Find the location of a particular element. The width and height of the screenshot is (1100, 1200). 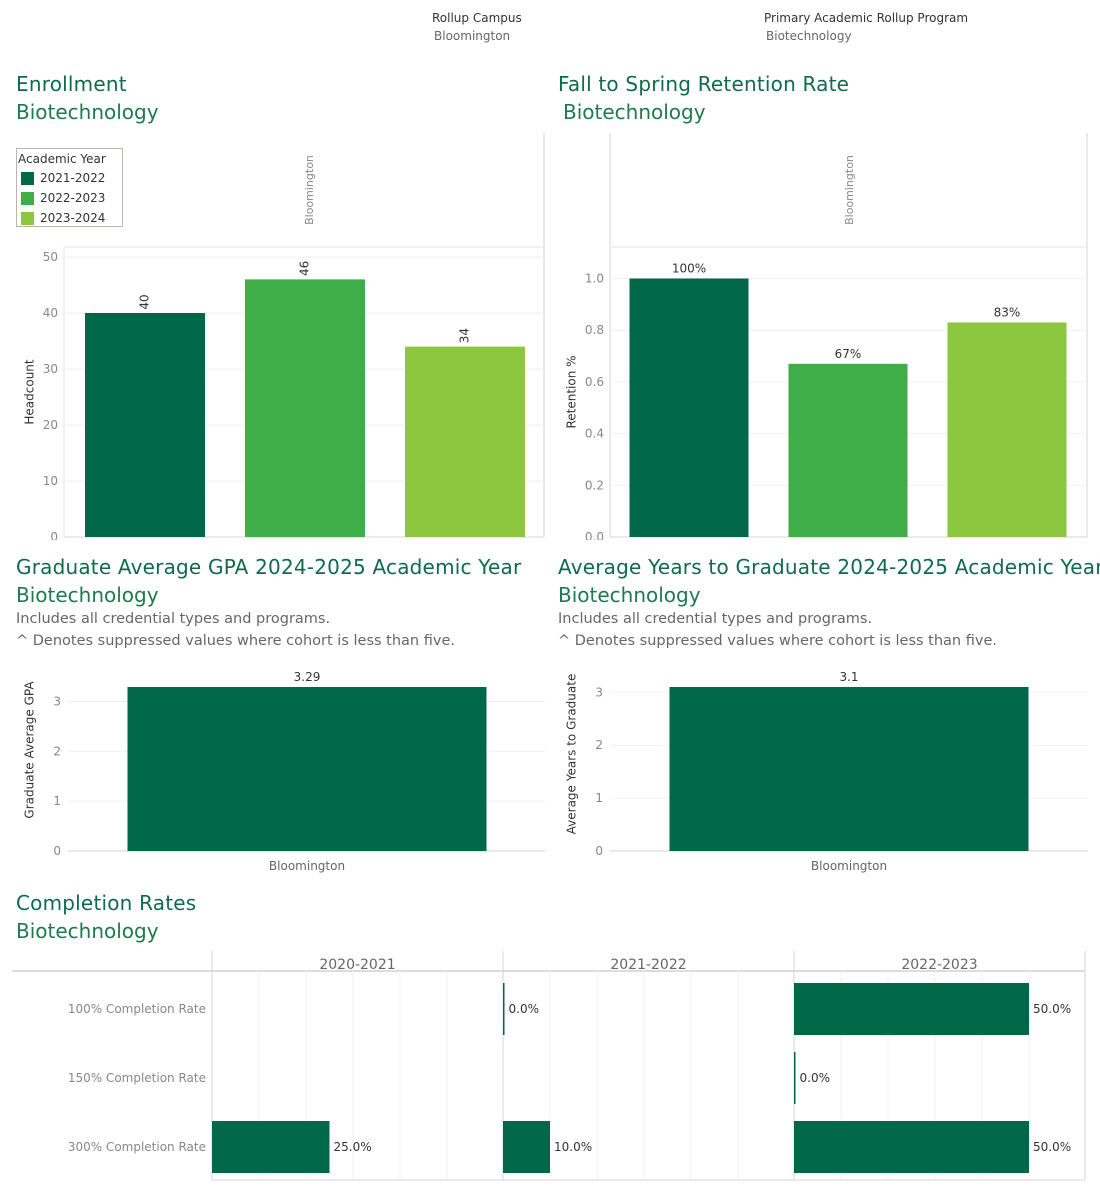

campus-filter-label: Rollup Campus is located at coordinates (477, 18).